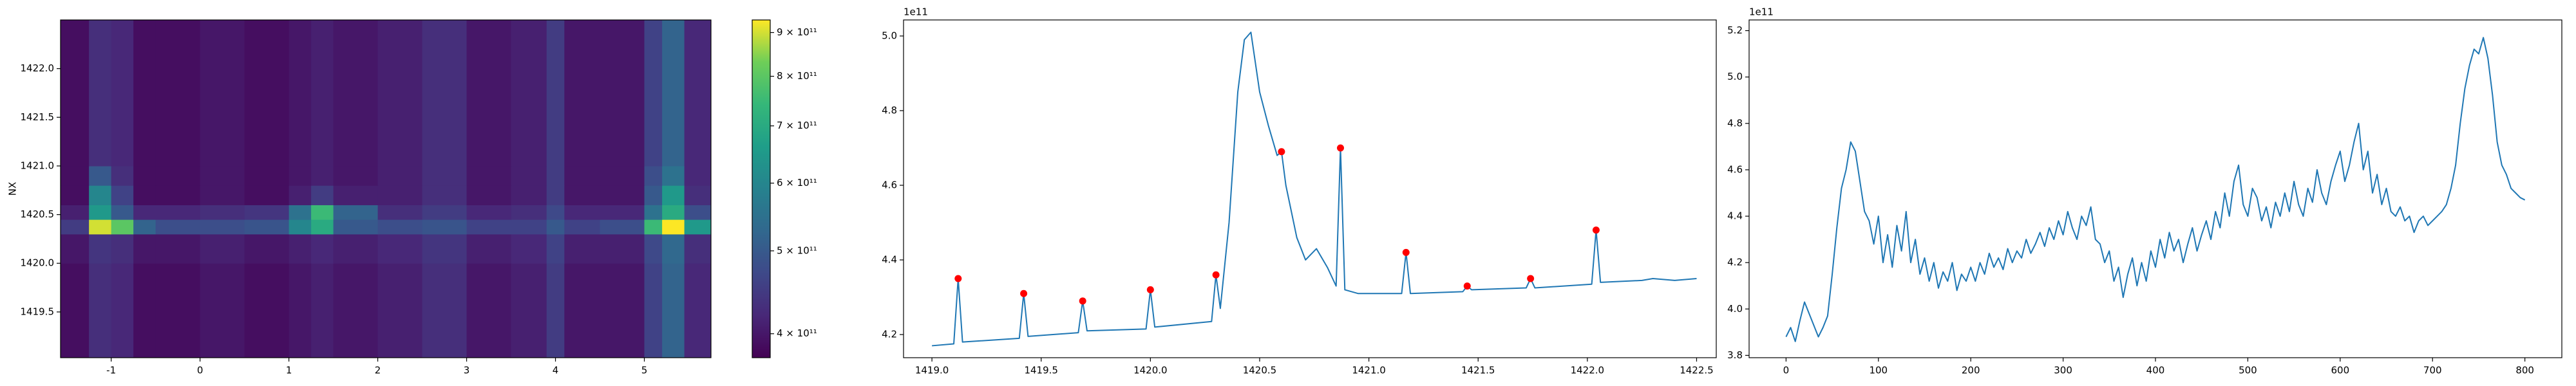  Describe the element at coordinates (889, 184) in the screenshot. I see `y-tick-label: 4.6` at that location.